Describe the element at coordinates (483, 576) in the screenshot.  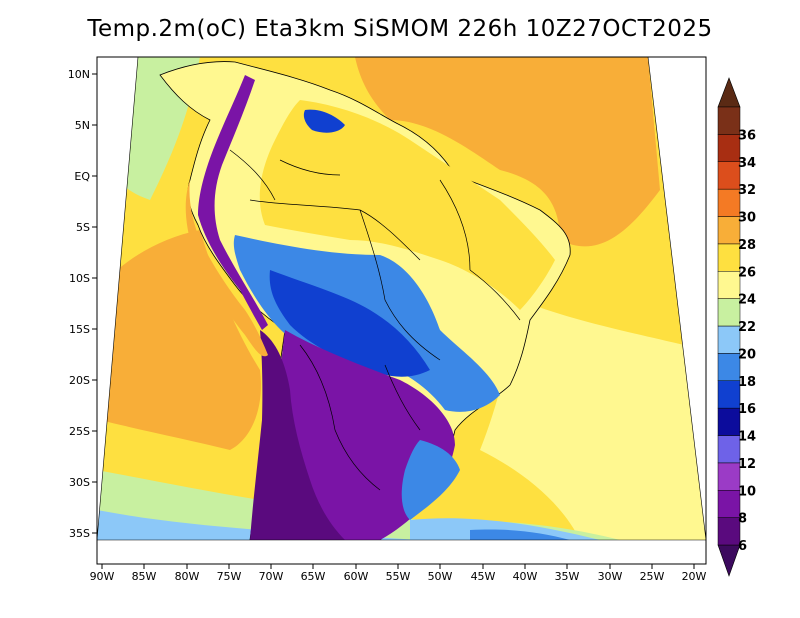
I see `lon-label: 45W` at that location.